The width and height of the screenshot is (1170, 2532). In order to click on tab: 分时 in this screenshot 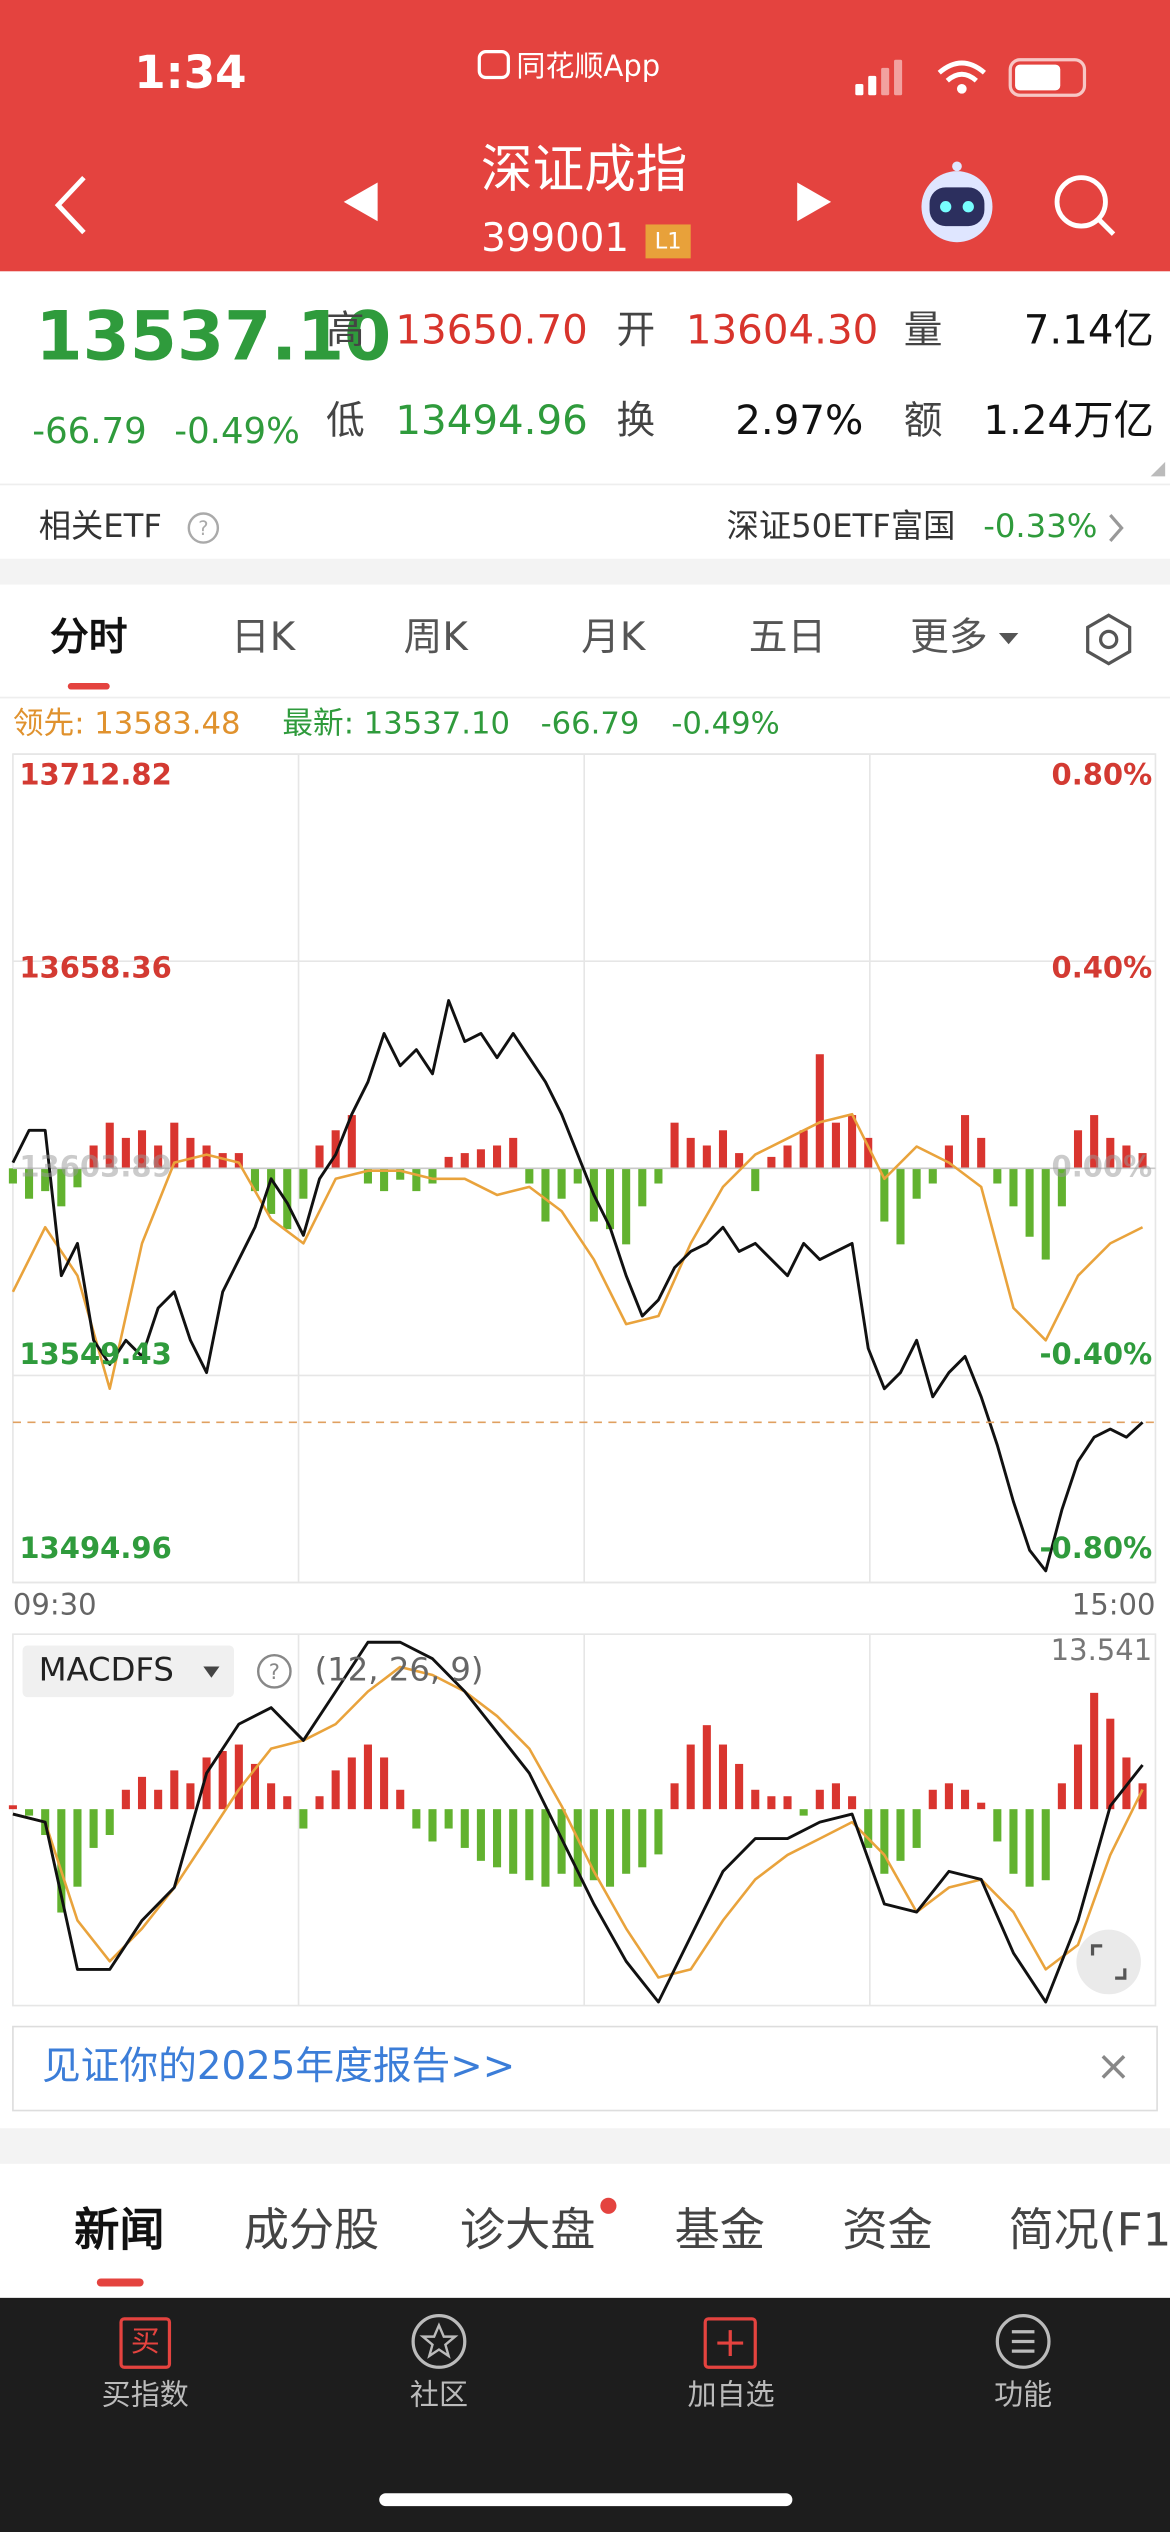, I will do `click(88, 637)`.